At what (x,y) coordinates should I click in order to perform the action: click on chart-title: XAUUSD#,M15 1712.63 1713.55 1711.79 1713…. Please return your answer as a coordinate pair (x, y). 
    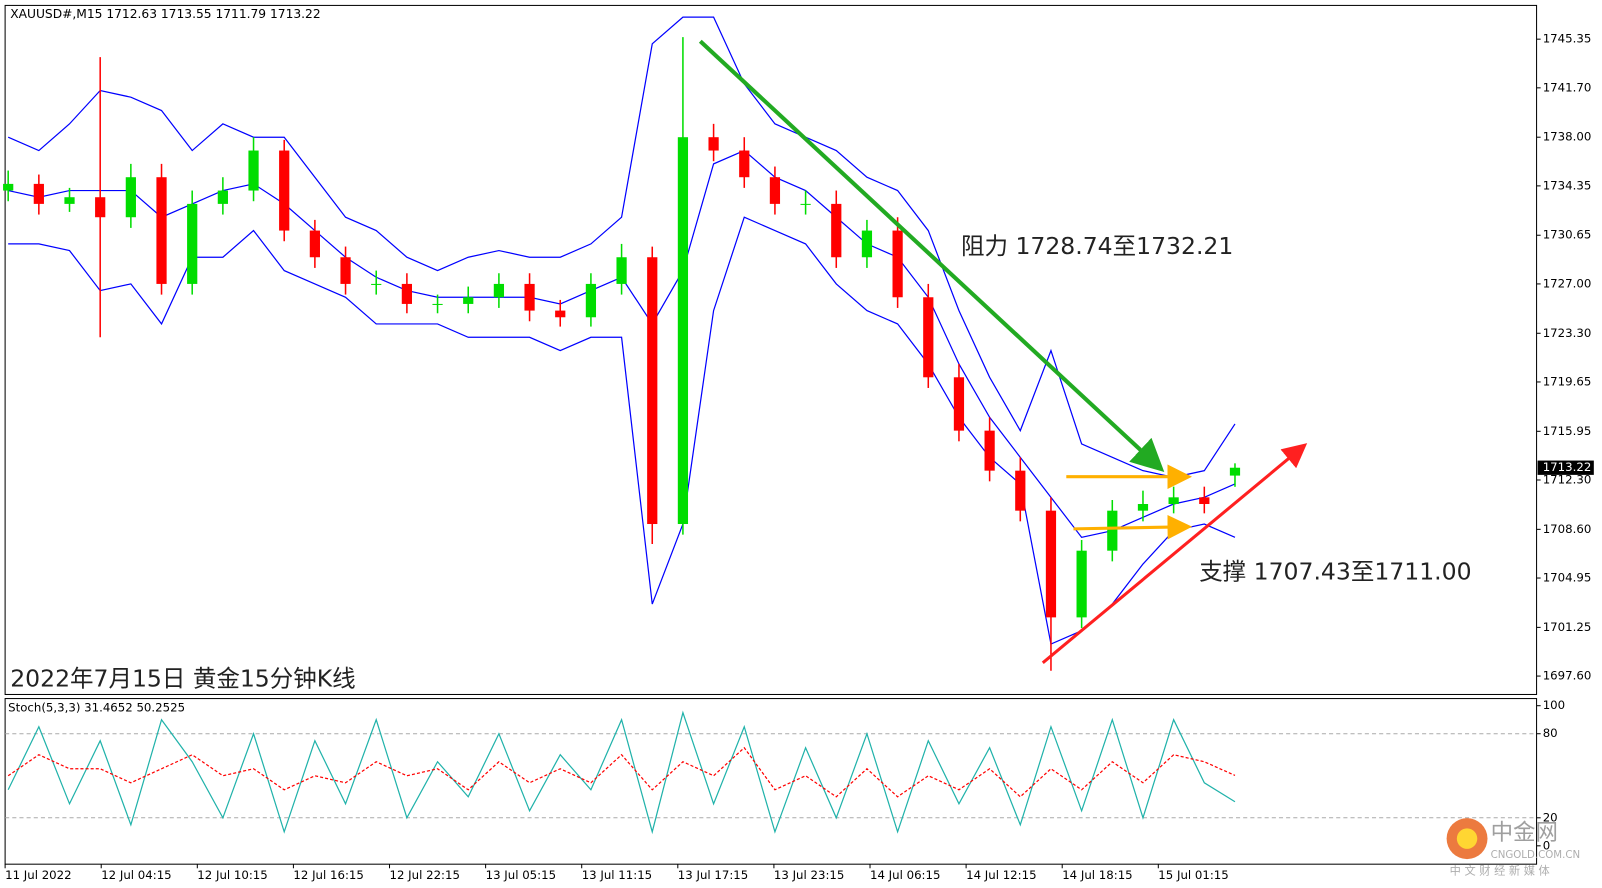
    Looking at the image, I should click on (165, 14).